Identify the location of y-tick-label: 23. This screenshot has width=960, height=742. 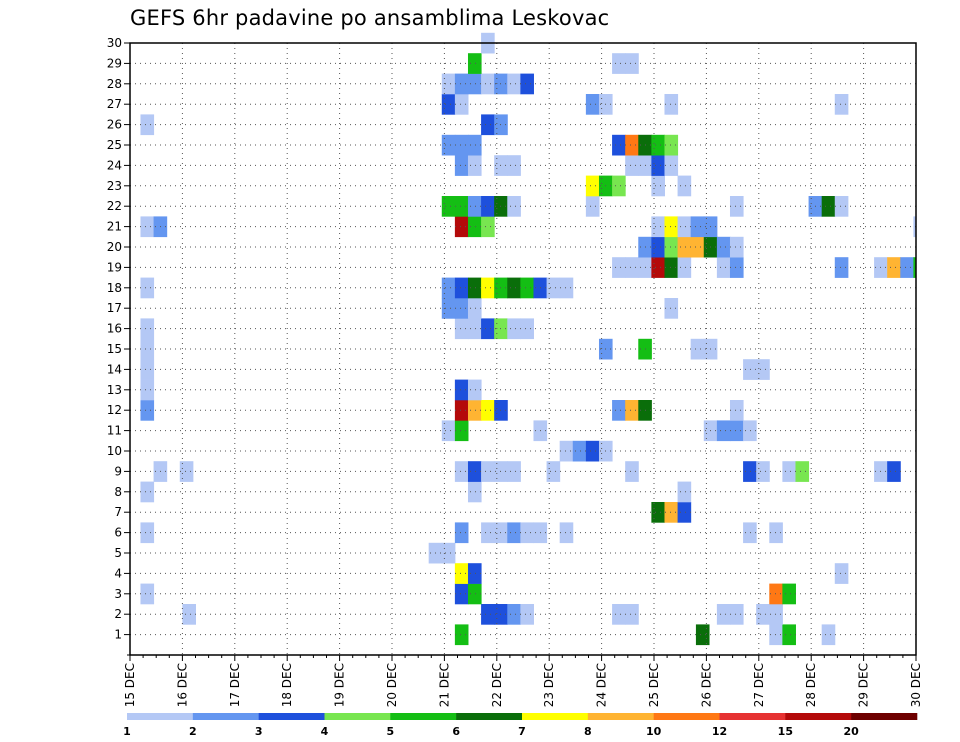
(114, 186).